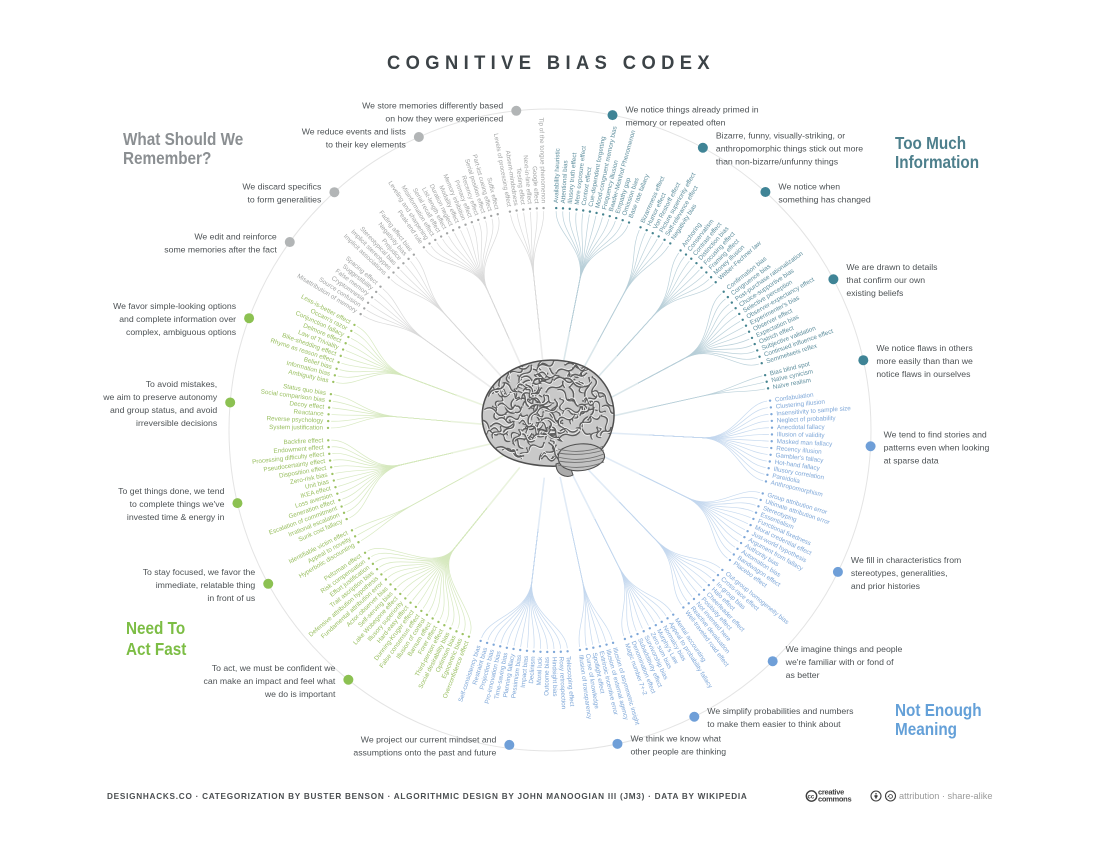 The image size is (1101, 849). Describe the element at coordinates (171, 491) in the screenshot. I see `svg-text: To get things done, we tend` at that location.